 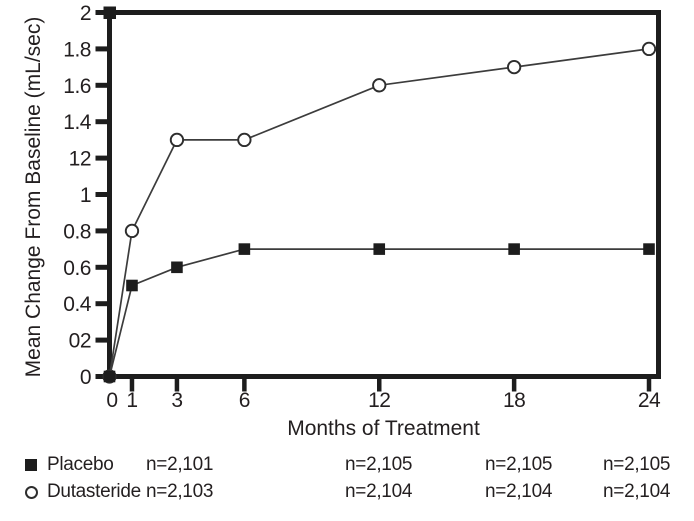 What do you see at coordinates (94, 491) in the screenshot?
I see `legend-series-label: Dutasteride` at bounding box center [94, 491].